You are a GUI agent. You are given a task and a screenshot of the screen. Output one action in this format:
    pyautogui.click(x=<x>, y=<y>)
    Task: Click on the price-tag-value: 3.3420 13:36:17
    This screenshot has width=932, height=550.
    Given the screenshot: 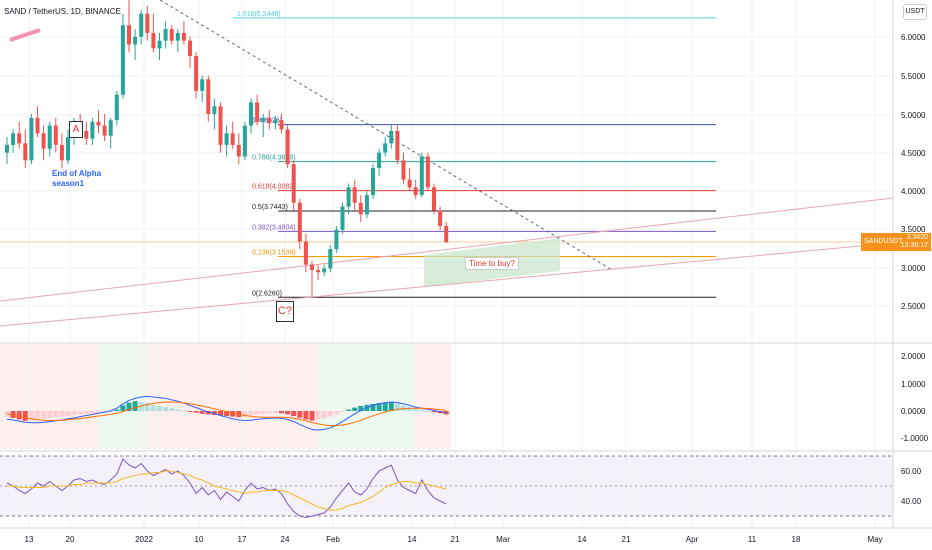 What is the action you would take?
    pyautogui.click(x=914, y=242)
    